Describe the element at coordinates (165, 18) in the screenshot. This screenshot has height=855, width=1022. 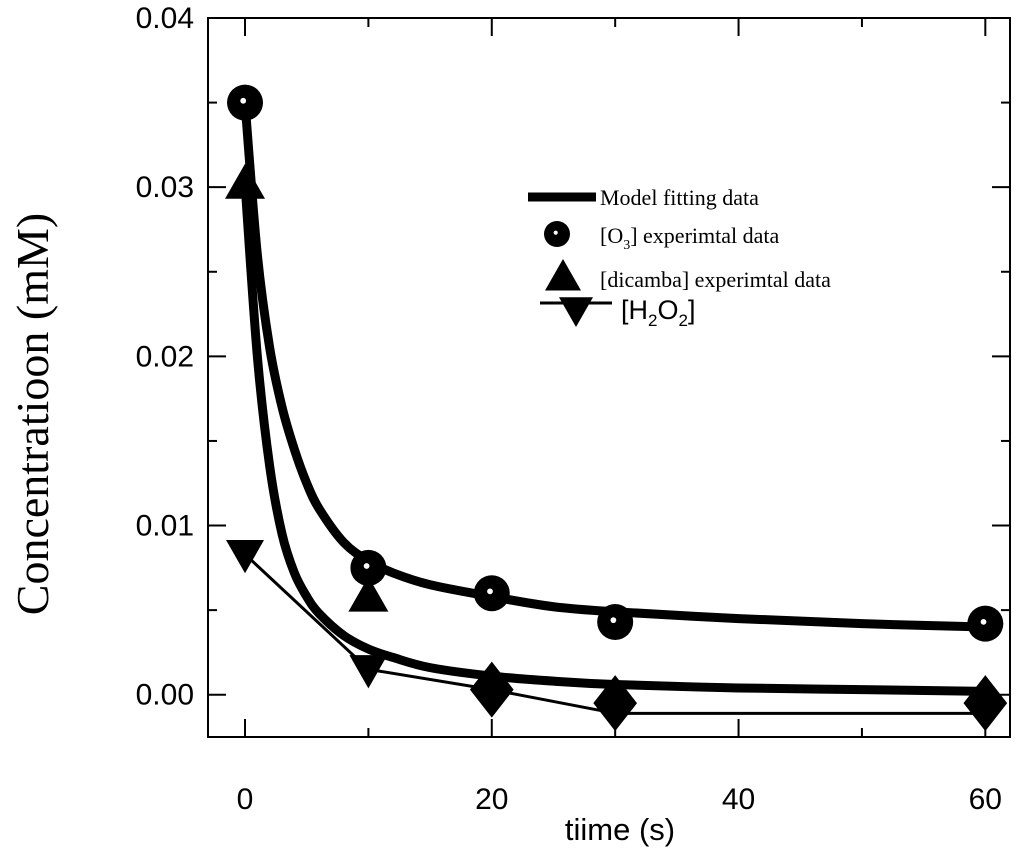
I see `y-tick-label: 0.04` at that location.